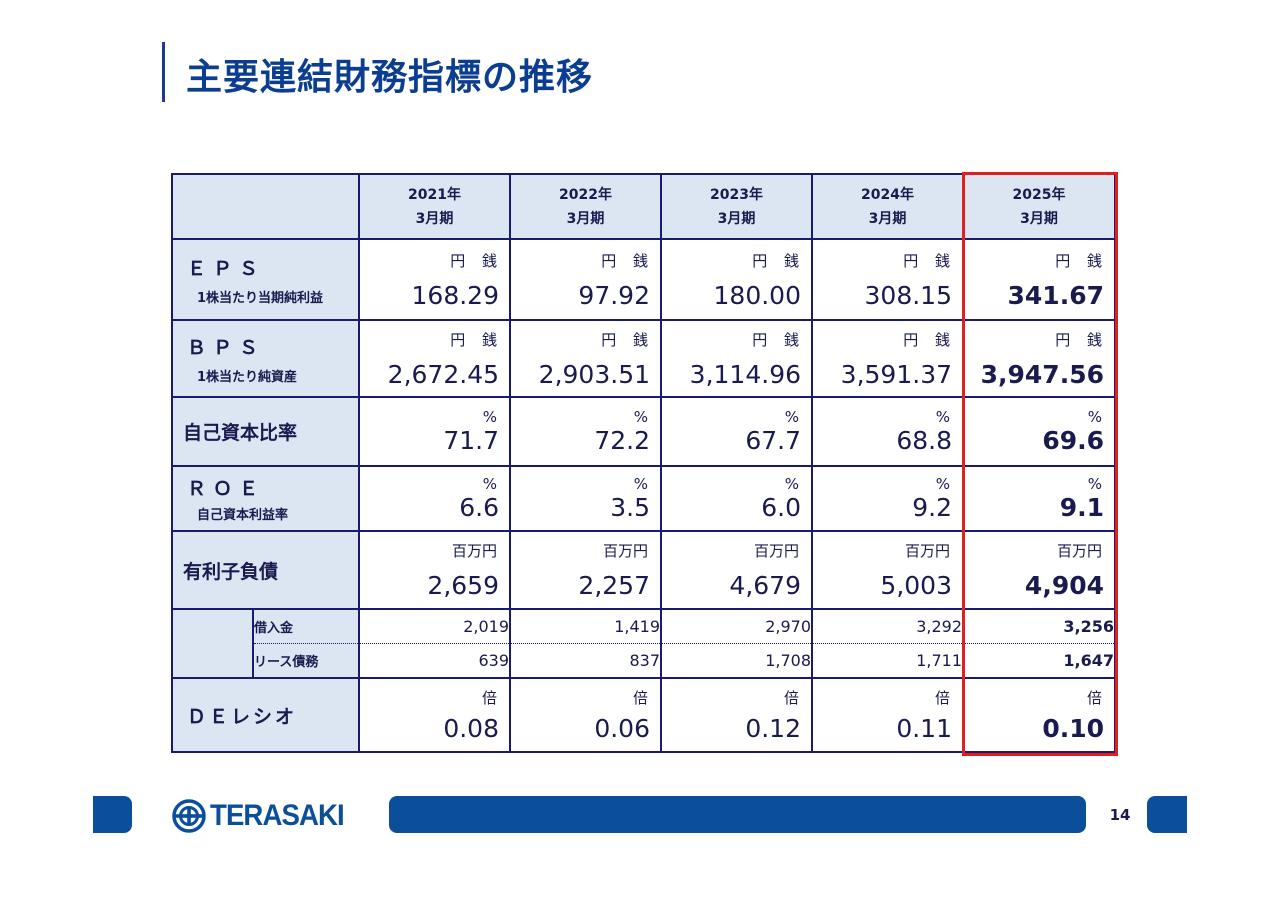  What do you see at coordinates (455, 295) in the screenshot?
I see `value: 168.29` at bounding box center [455, 295].